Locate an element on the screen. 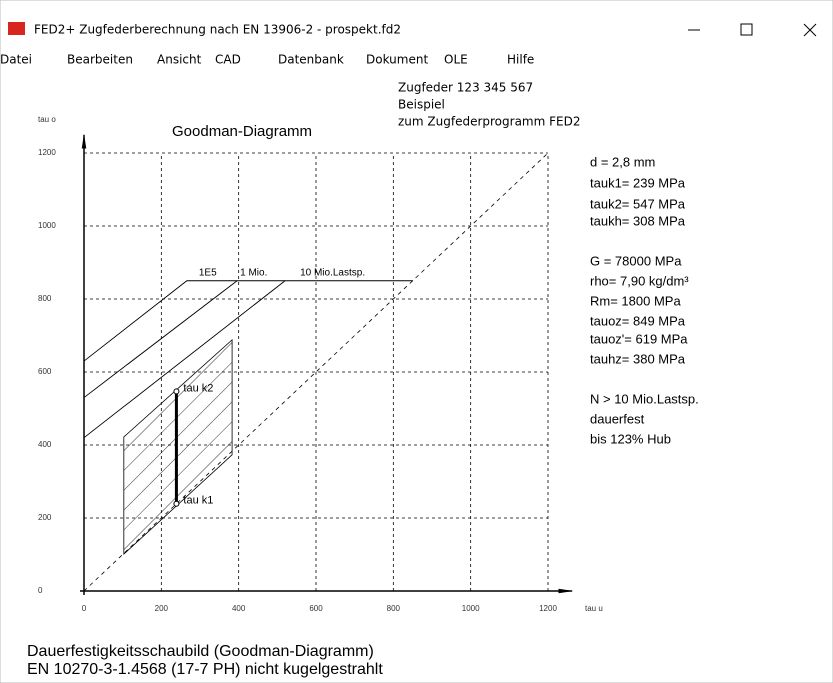 The height and width of the screenshot is (683, 833). series-label: 10 Mio.Lastsp. is located at coordinates (332, 272).